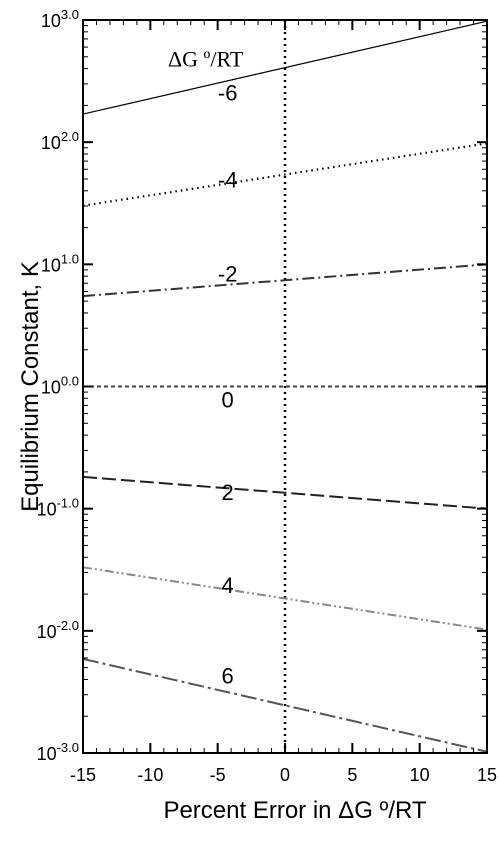  Describe the element at coordinates (60, 386) in the screenshot. I see `y-tick-label: 100.0` at that location.